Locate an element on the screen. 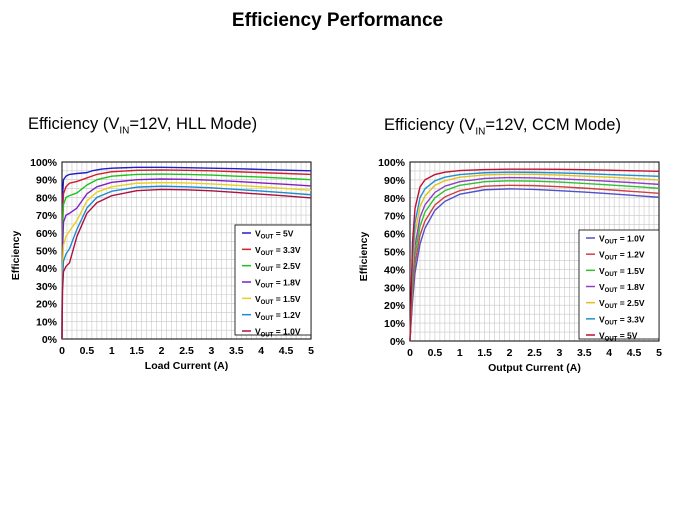 The image size is (675, 506). chart-caption-ccm: Efficiency (VIN=12V, CCM Mode) is located at coordinates (502, 126).